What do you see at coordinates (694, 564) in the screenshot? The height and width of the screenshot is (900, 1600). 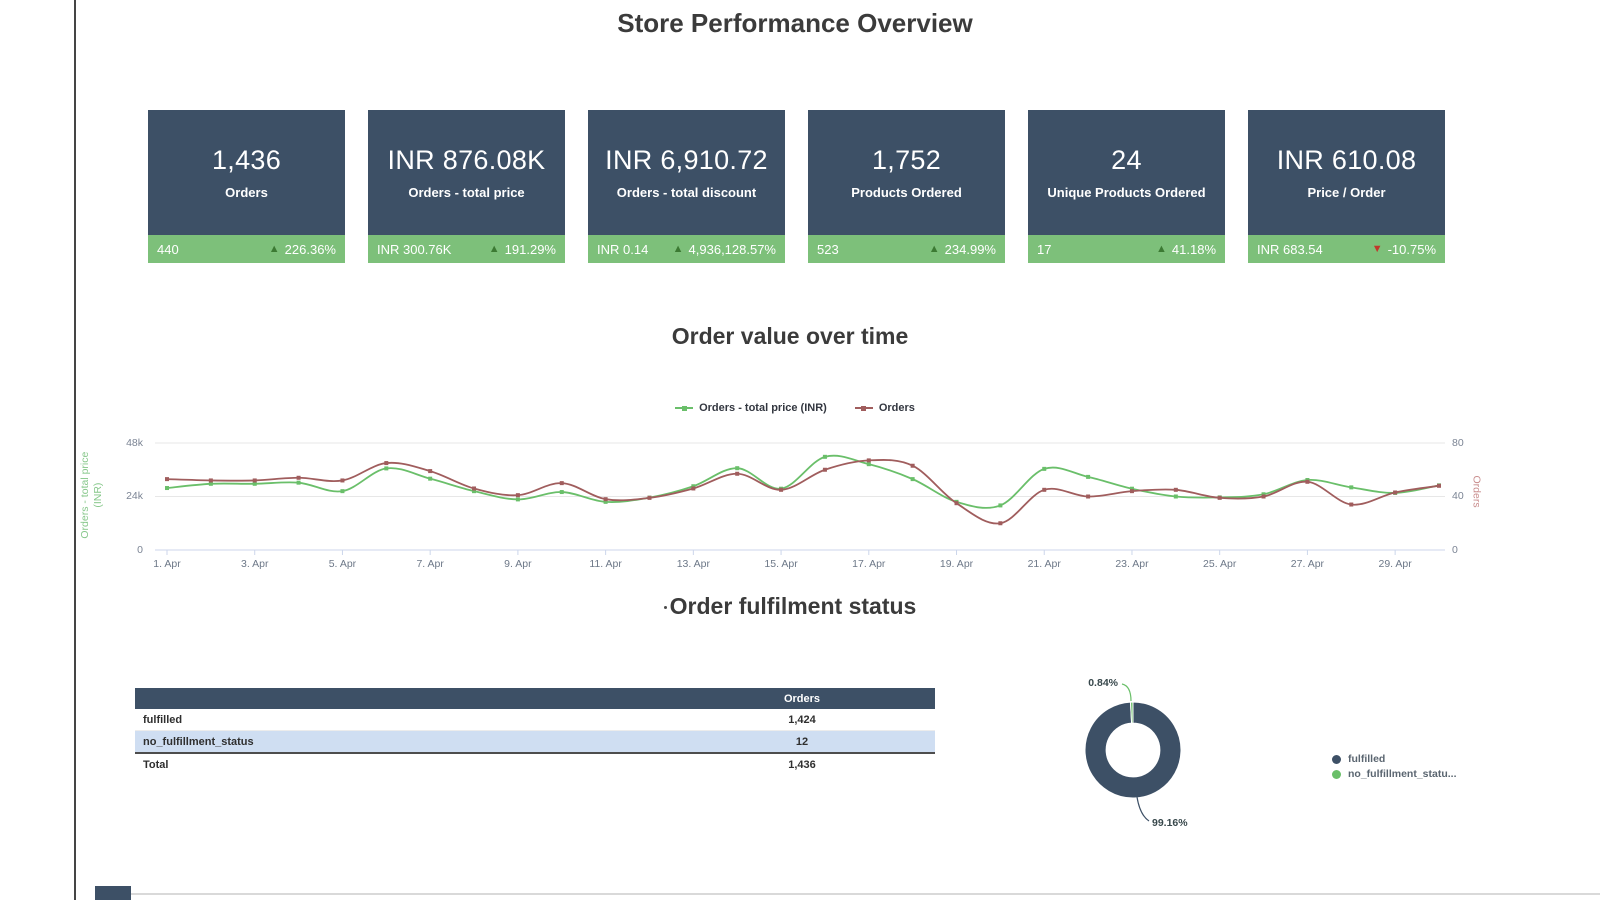 I see `svg-text: 13. Apr` at bounding box center [694, 564].